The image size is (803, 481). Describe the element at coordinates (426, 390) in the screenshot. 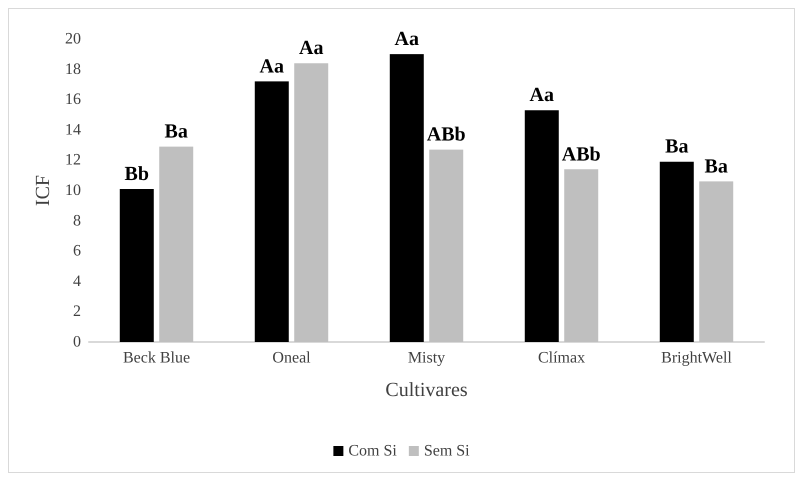

I see `x-axis-title: Cultivares` at that location.